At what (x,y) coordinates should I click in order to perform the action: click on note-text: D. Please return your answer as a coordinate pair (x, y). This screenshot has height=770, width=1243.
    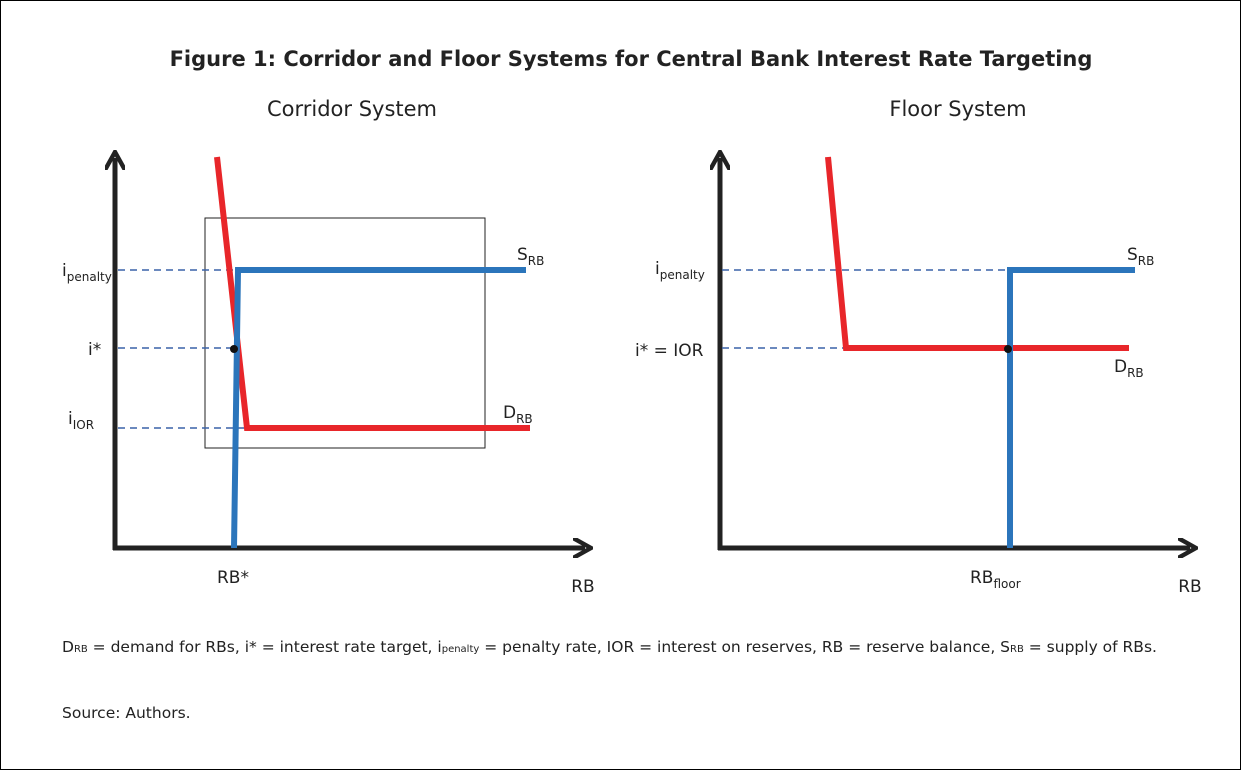
    Looking at the image, I should click on (68, 647).